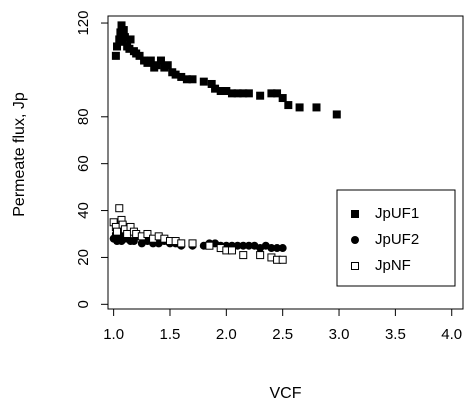 The image size is (466, 409). Describe the element at coordinates (83, 116) in the screenshot. I see `y-tick-label: 80` at that location.